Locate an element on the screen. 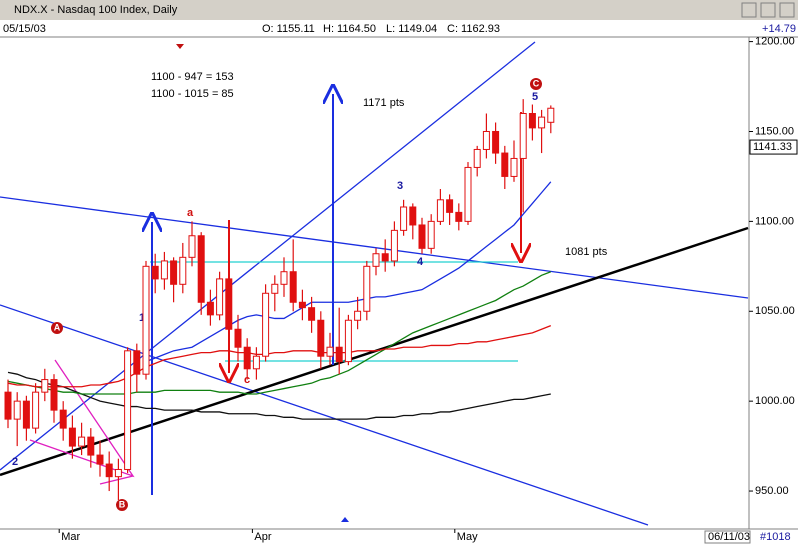  y-tick-label: 1200.00 is located at coordinates (775, 42).